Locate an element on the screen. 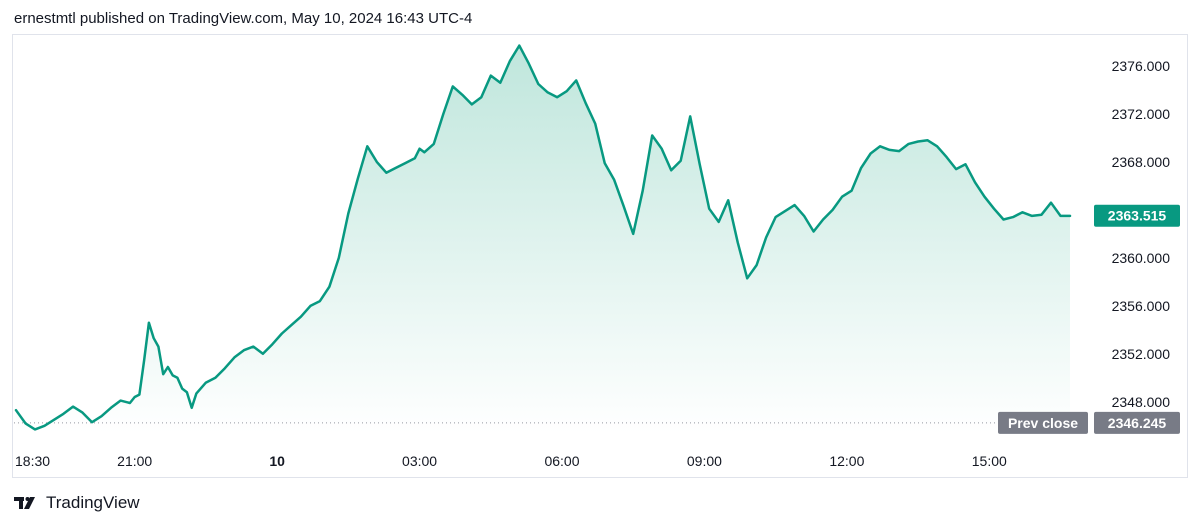 The image size is (1200, 527). x-tick-label: 09:00 is located at coordinates (704, 461).